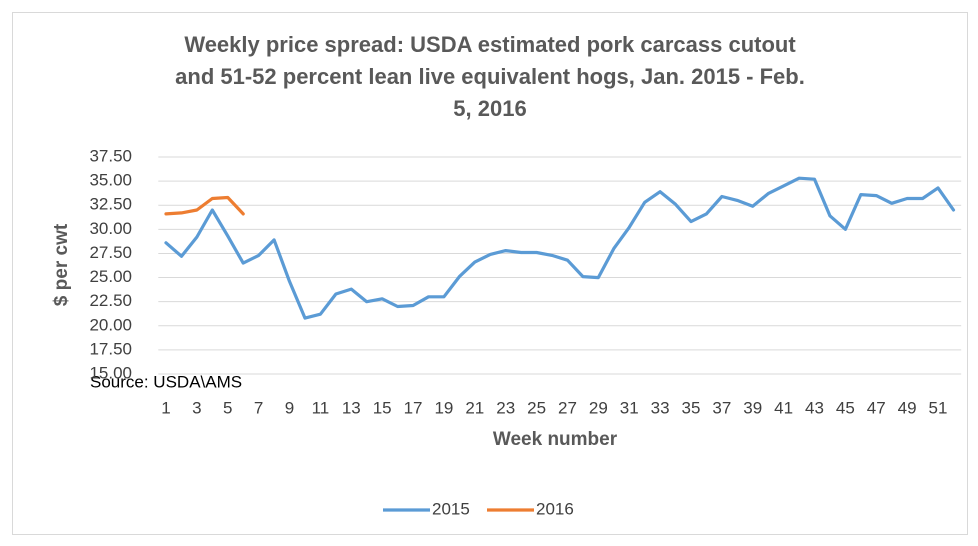 The width and height of the screenshot is (978, 546). What do you see at coordinates (110, 252) in the screenshot?
I see `y-tick-label: 27.50` at bounding box center [110, 252].